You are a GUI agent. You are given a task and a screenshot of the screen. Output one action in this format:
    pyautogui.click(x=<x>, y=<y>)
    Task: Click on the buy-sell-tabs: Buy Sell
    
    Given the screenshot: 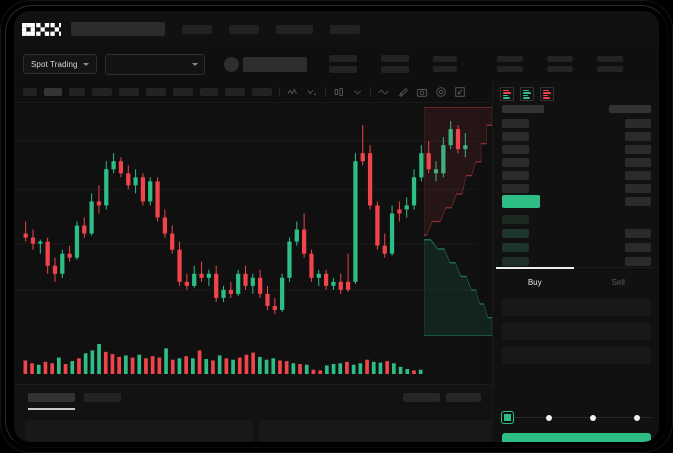 What is the action you would take?
    pyautogui.click(x=576, y=282)
    